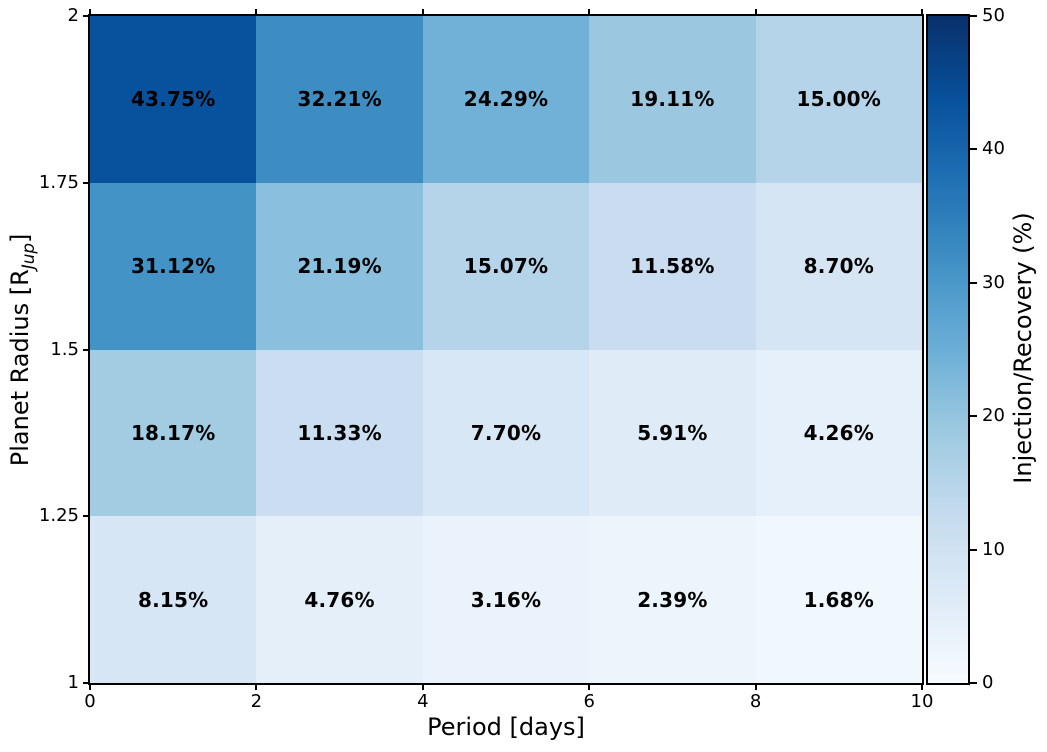 This screenshot has width=1047, height=752. Describe the element at coordinates (64, 349) in the screenshot. I see `y-tick-label: 1.5` at that location.